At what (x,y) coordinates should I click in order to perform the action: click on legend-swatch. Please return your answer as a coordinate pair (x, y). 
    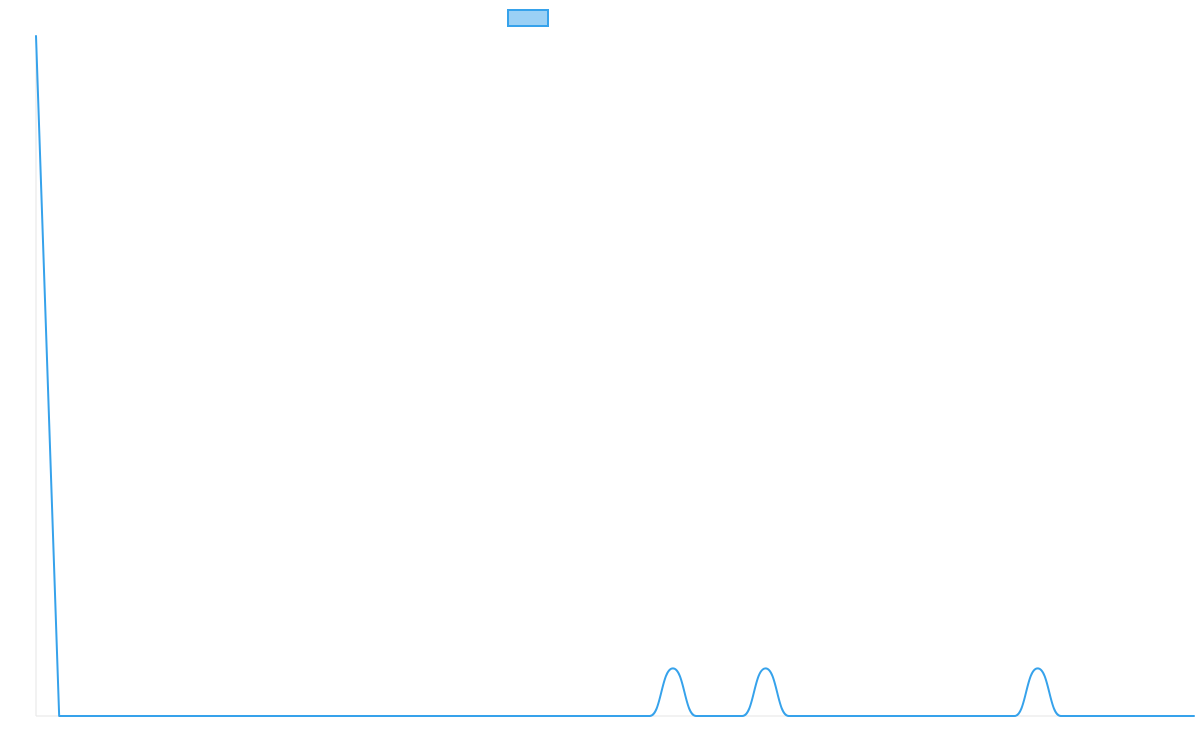
    Looking at the image, I should click on (528, 18).